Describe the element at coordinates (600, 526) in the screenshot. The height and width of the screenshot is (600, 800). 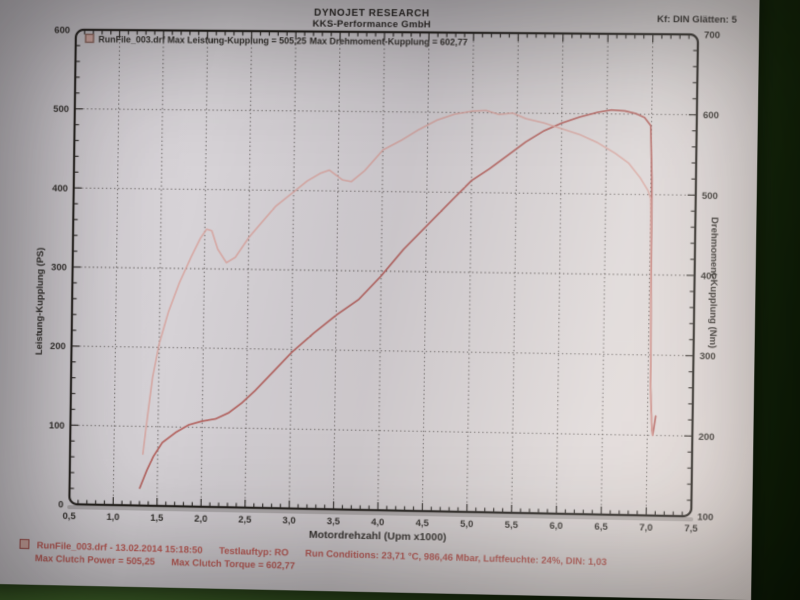
I see `svg-text: 6,5` at that location.